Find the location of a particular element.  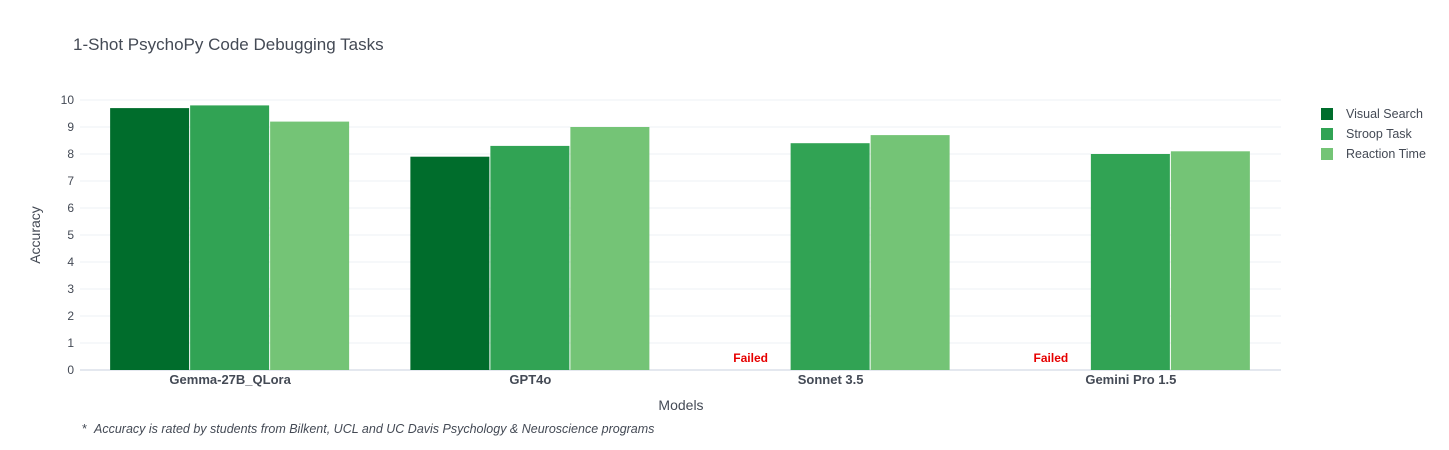

y-tick-label: 10 is located at coordinates (68, 100).